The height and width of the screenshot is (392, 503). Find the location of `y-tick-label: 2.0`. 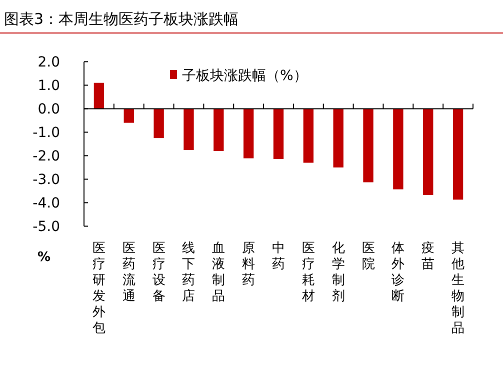

y-tick-label: 2.0 is located at coordinates (49, 62).